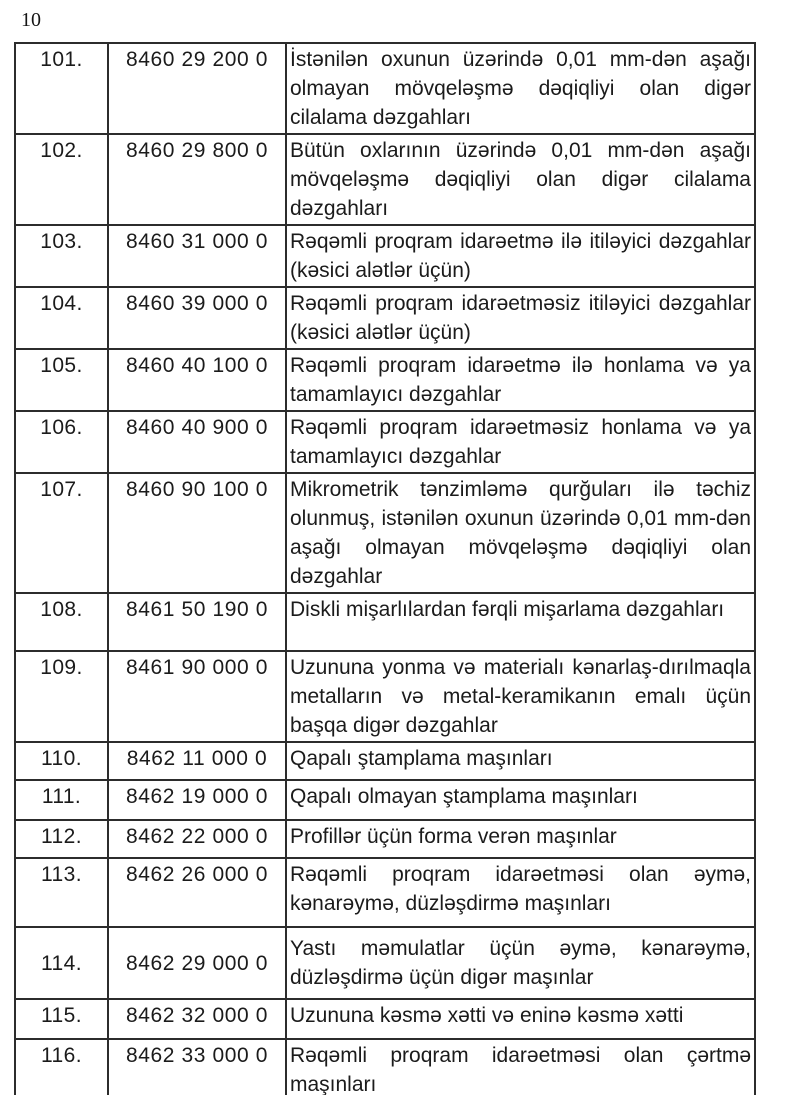  What do you see at coordinates (197, 1066) in the screenshot?
I see `commodity-code-cell: 8462 33 000 0` at bounding box center [197, 1066].